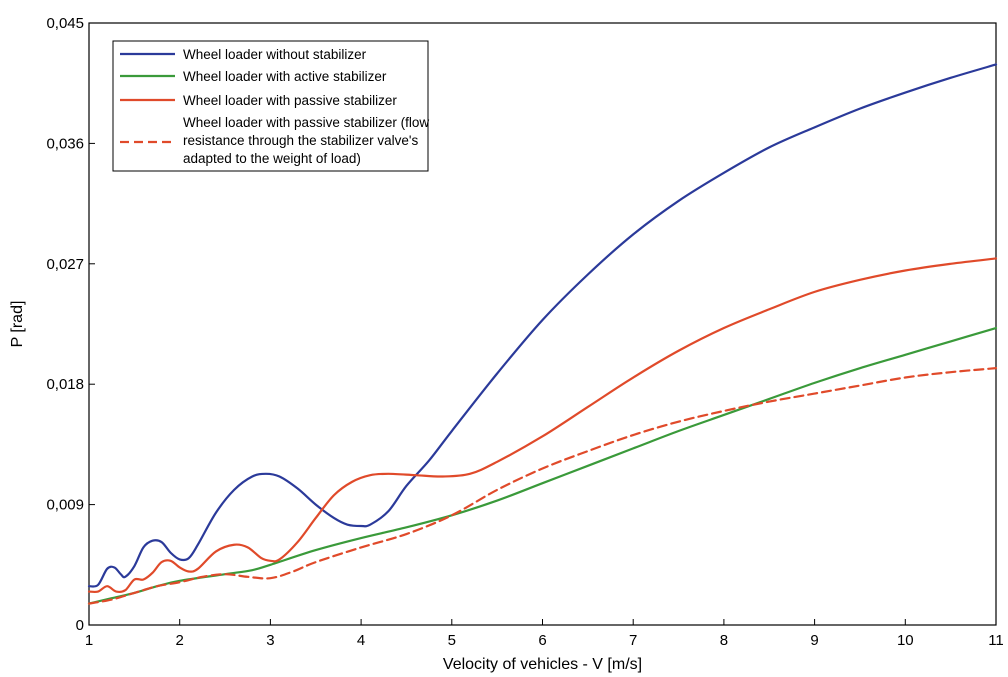 This screenshot has height=677, width=1008. Describe the element at coordinates (65, 143) in the screenshot. I see `y-tick-label: 0,036` at that location.